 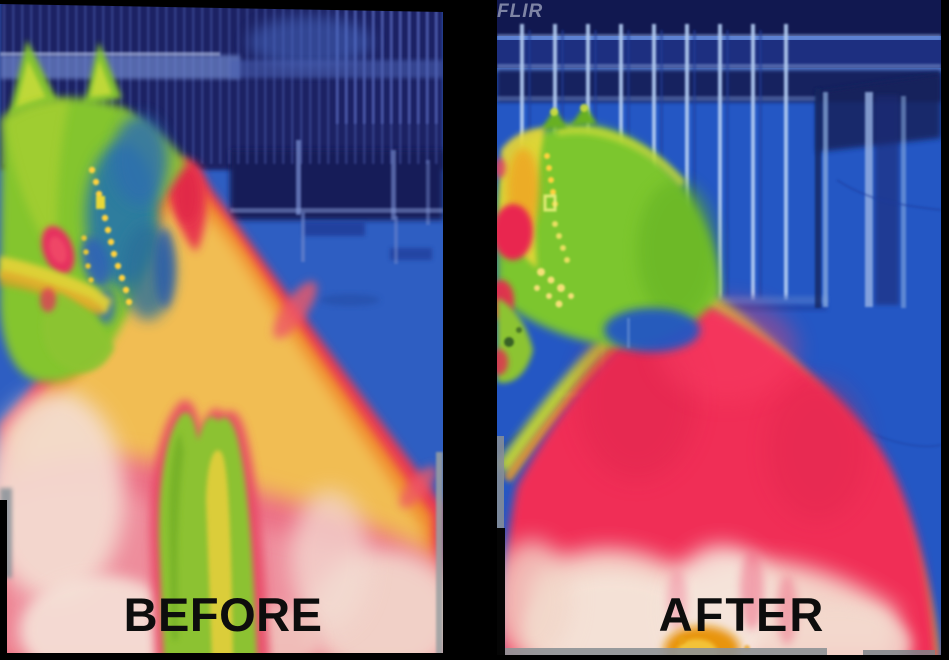 I want to click on before-tail-stripe, so click(x=209, y=529).